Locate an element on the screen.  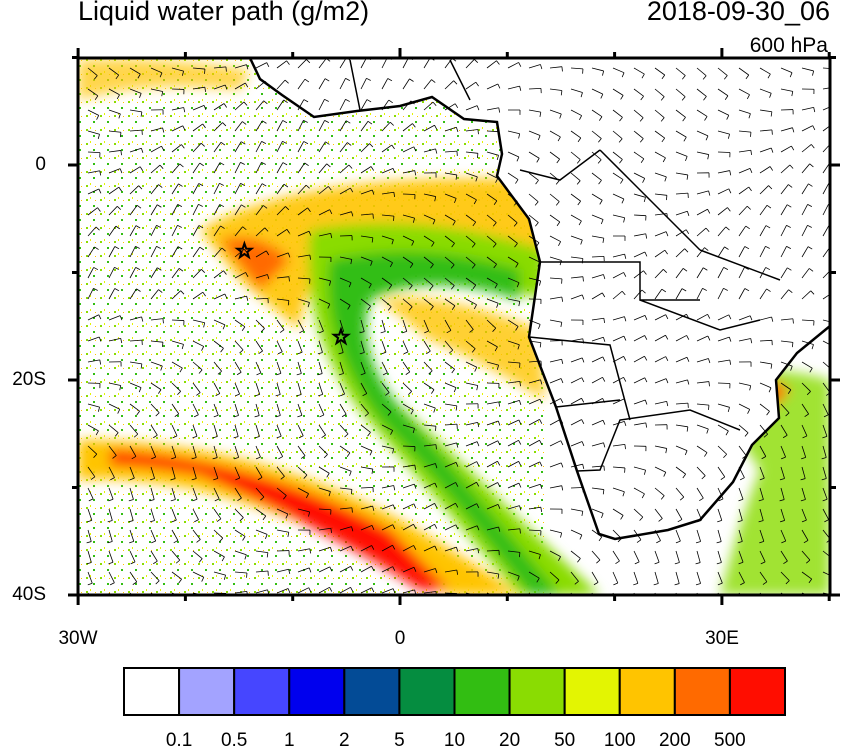
colorbar-label: 10 is located at coordinates (454, 740).